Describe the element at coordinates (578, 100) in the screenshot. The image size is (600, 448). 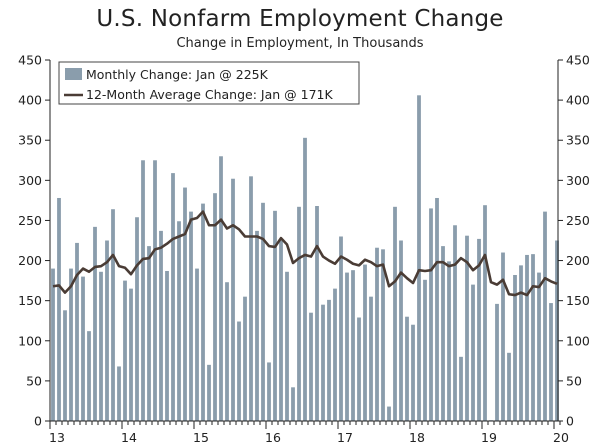
I see `y-tick-label-right: 400` at that location.